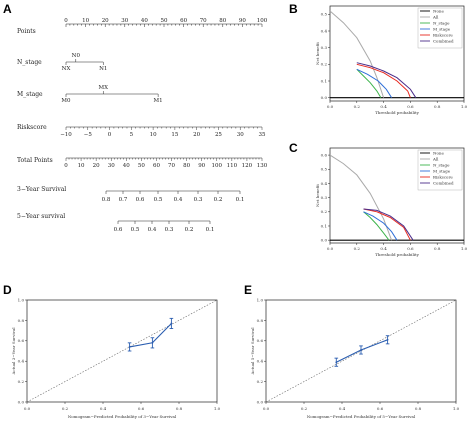  Describe the element at coordinates (144, 21) in the screenshot. I see `points-tick-label: 40` at that location.